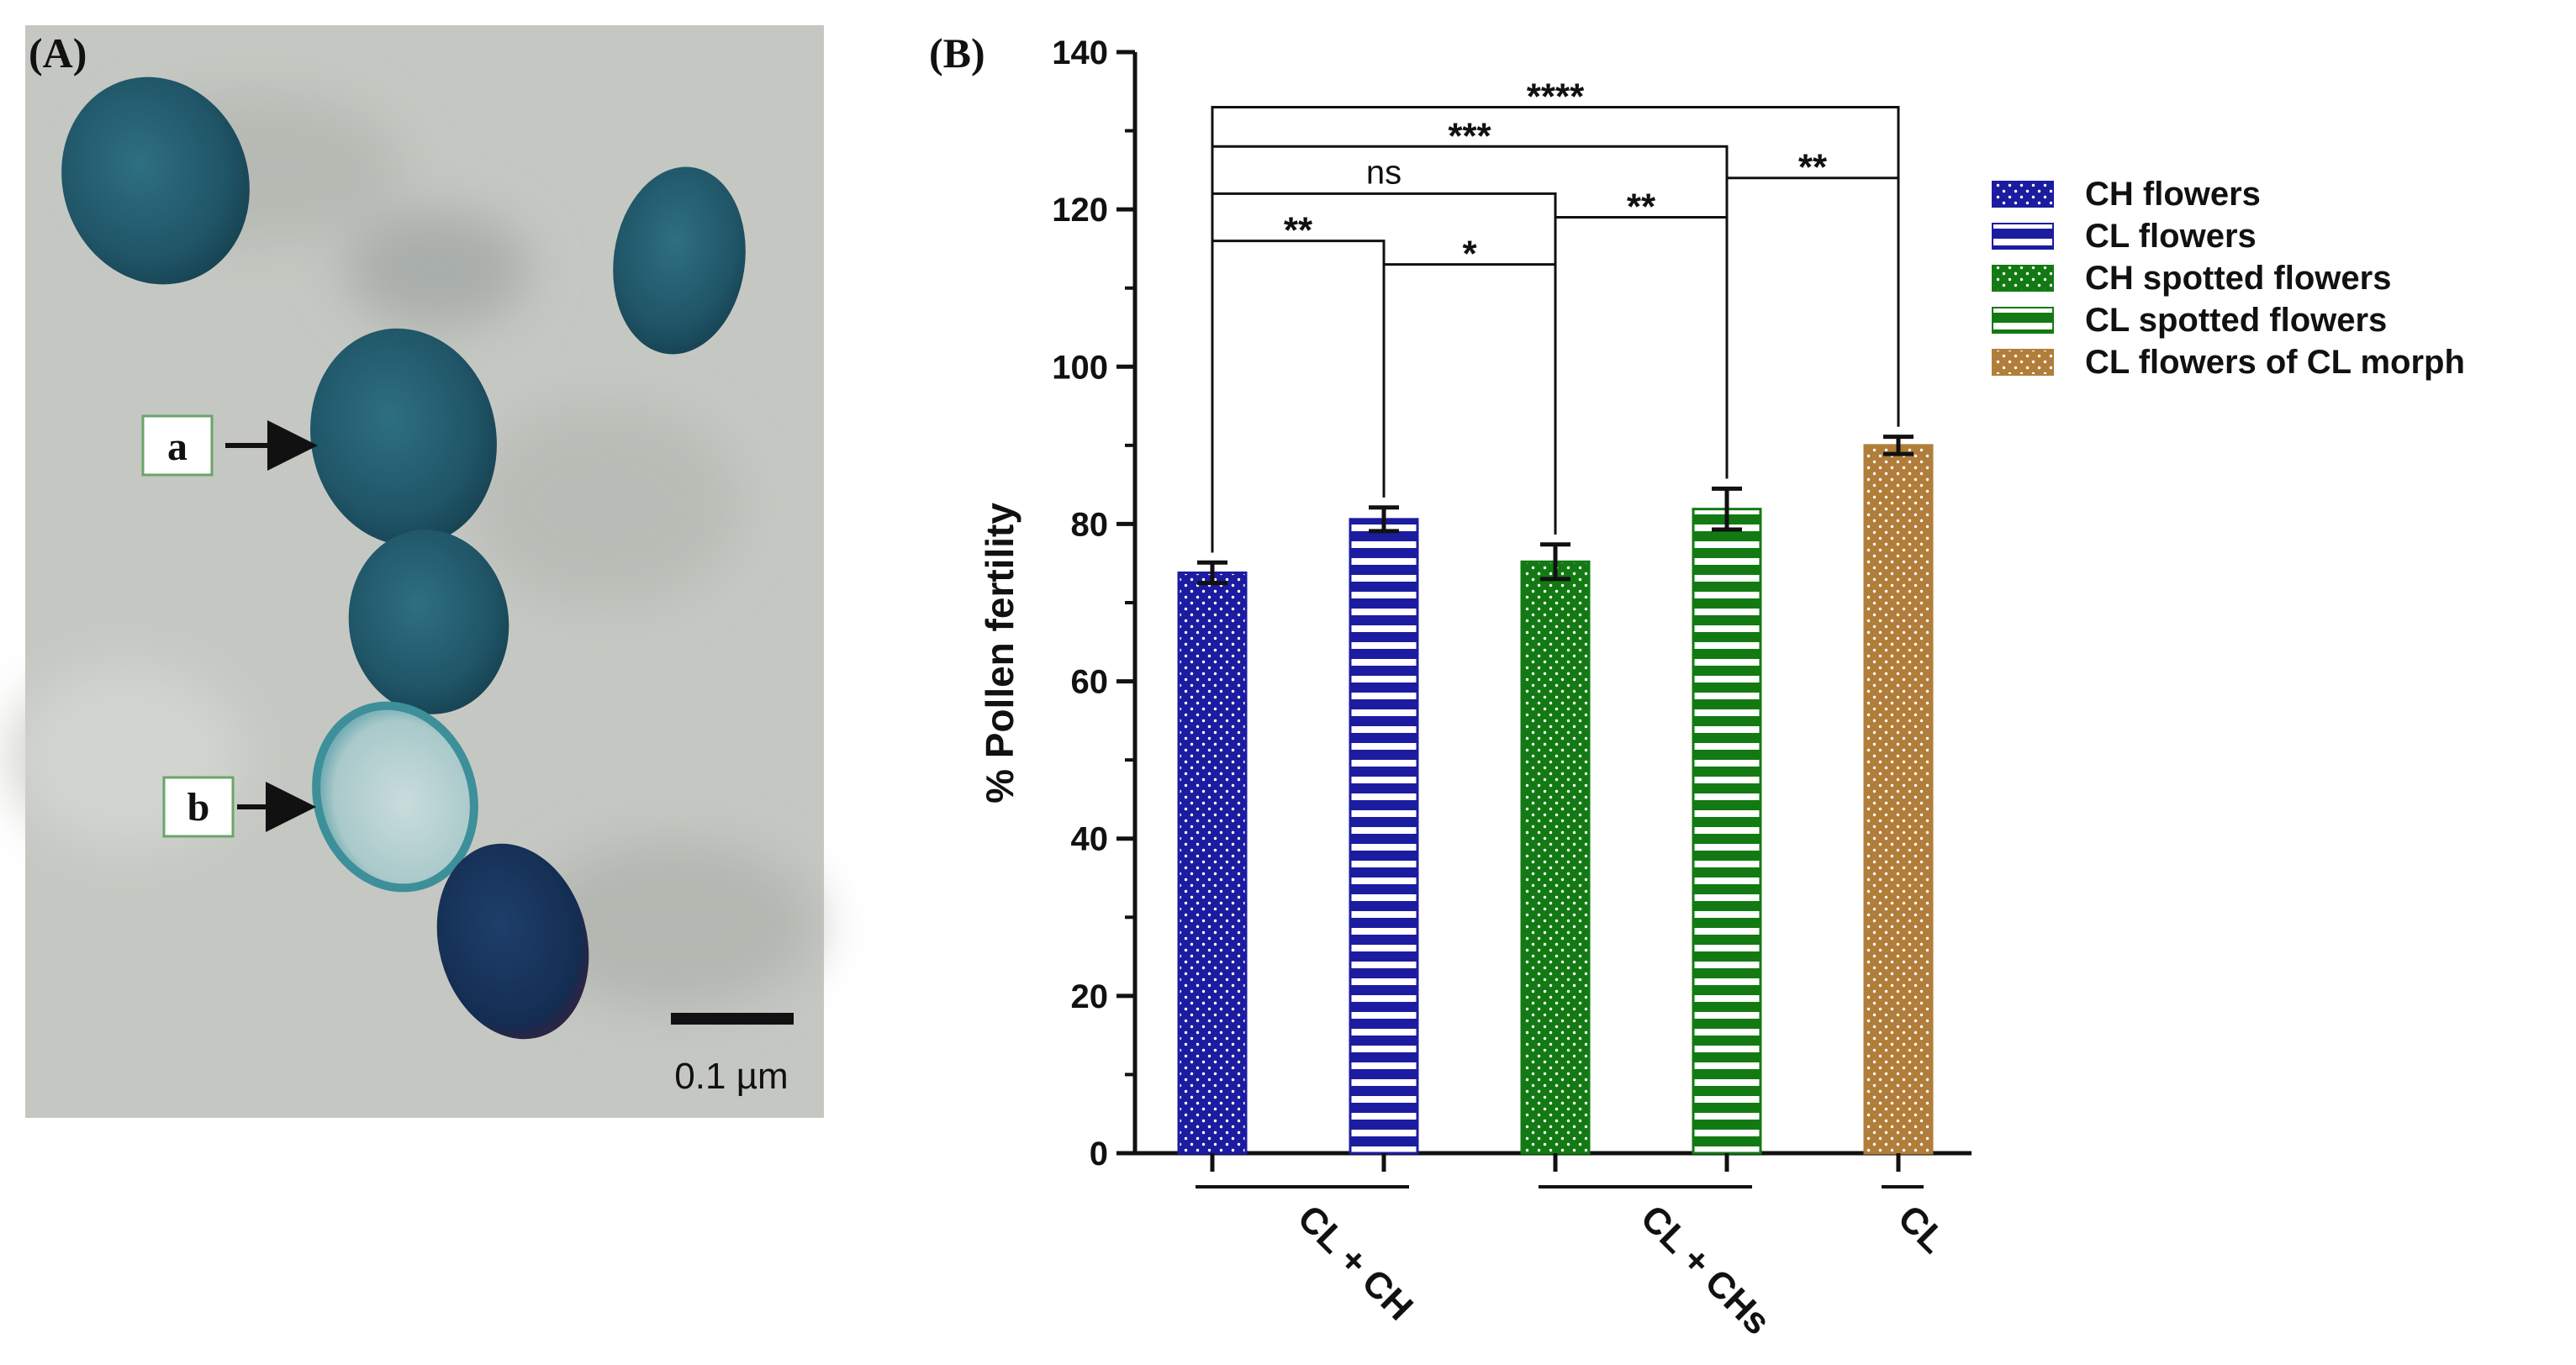  I want to click on legend-label: CL flowers, so click(2171, 237).